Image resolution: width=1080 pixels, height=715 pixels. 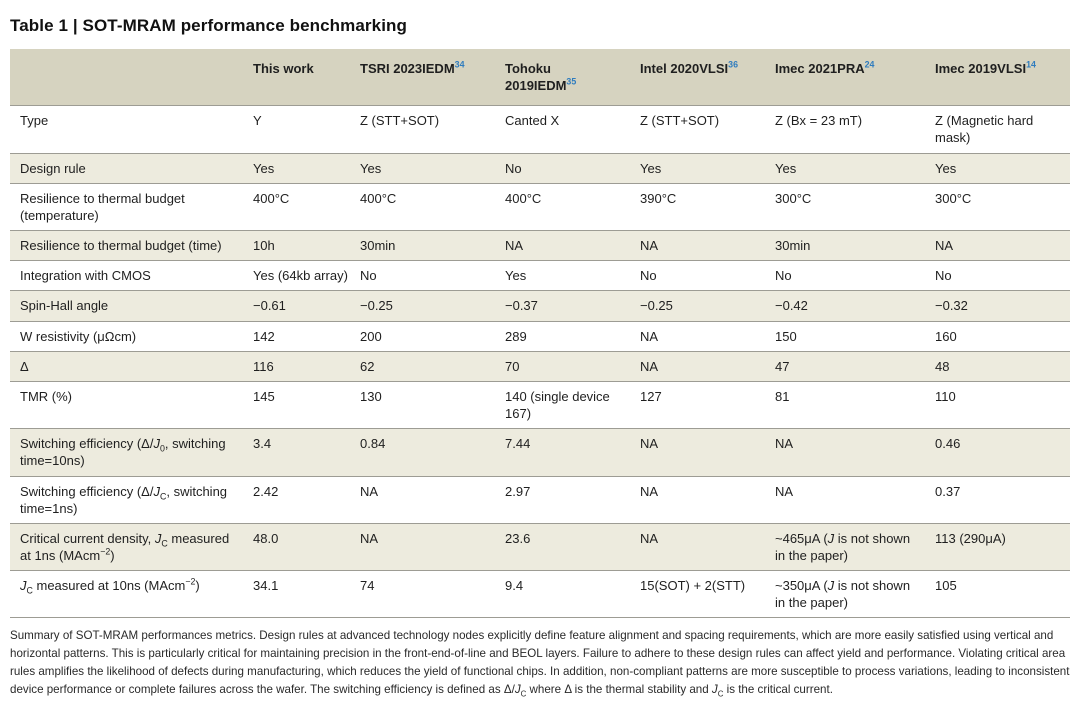 I want to click on cell: 0.37, so click(x=948, y=491).